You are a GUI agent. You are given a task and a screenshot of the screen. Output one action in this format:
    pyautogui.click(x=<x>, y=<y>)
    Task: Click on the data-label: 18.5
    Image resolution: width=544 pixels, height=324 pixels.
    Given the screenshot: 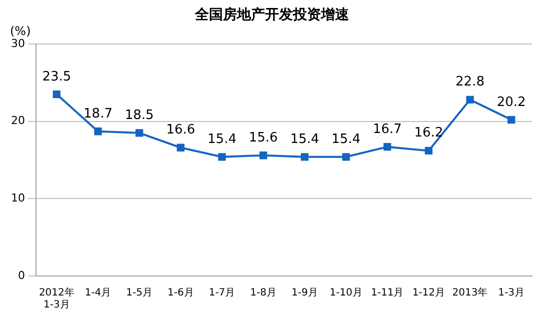 What is the action you would take?
    pyautogui.click(x=139, y=115)
    